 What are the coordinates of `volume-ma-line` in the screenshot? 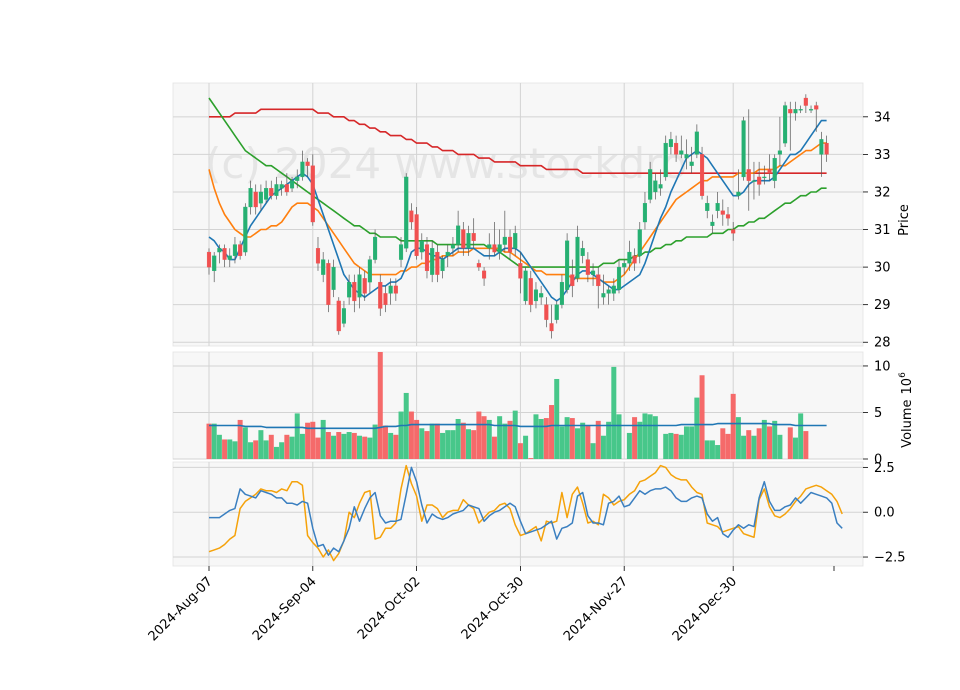 It's located at (518, 426).